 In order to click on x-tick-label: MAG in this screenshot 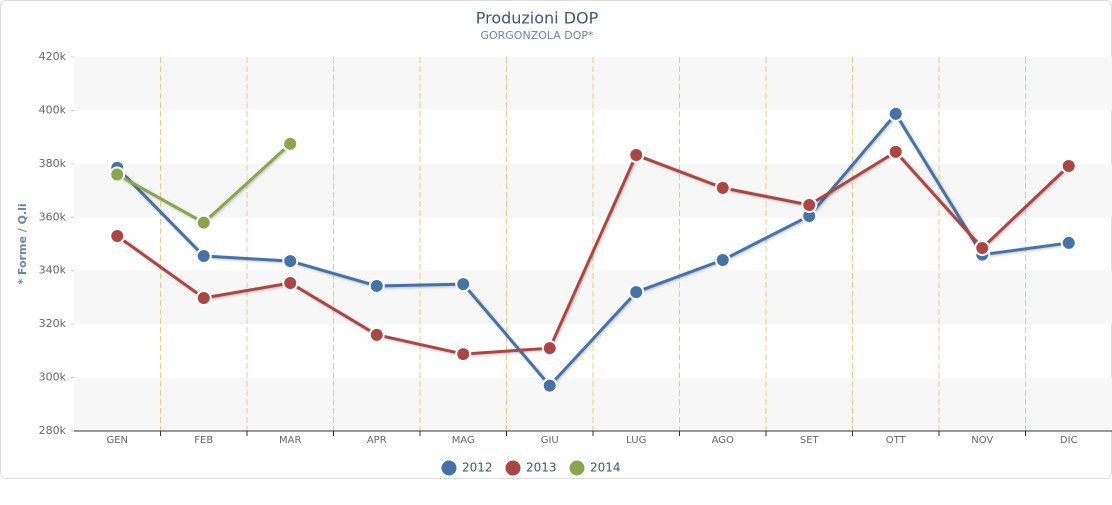, I will do `click(463, 440)`.